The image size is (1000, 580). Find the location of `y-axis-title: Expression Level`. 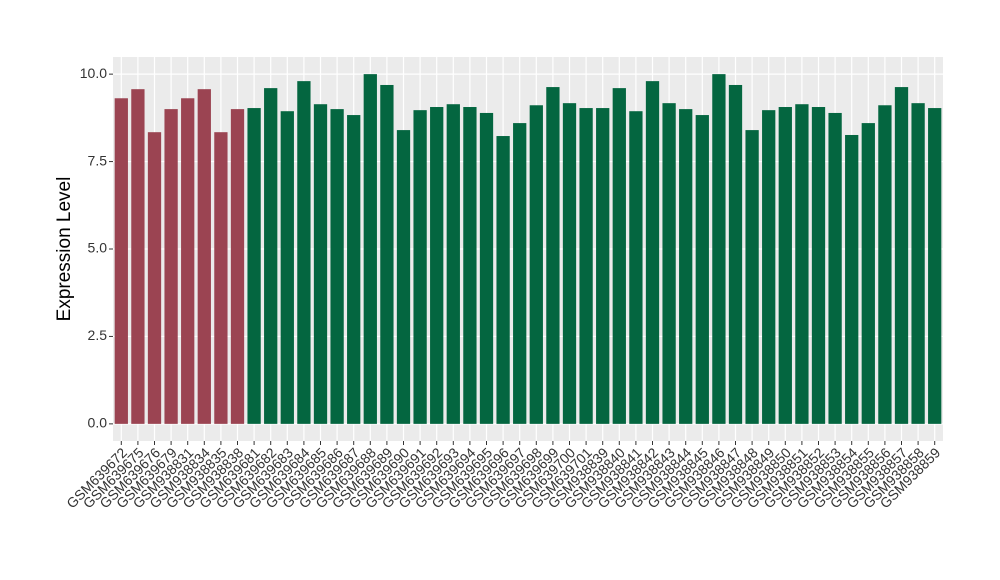

y-axis-title: Expression Level is located at coordinates (64, 249).